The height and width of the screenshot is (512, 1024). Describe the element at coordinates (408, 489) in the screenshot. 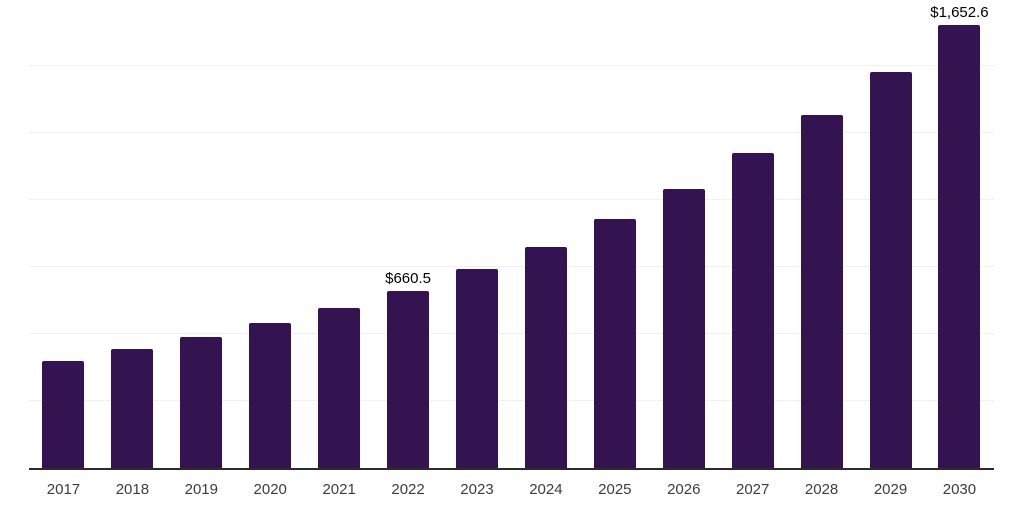

I see `x-tick-2022: 2022` at that location.